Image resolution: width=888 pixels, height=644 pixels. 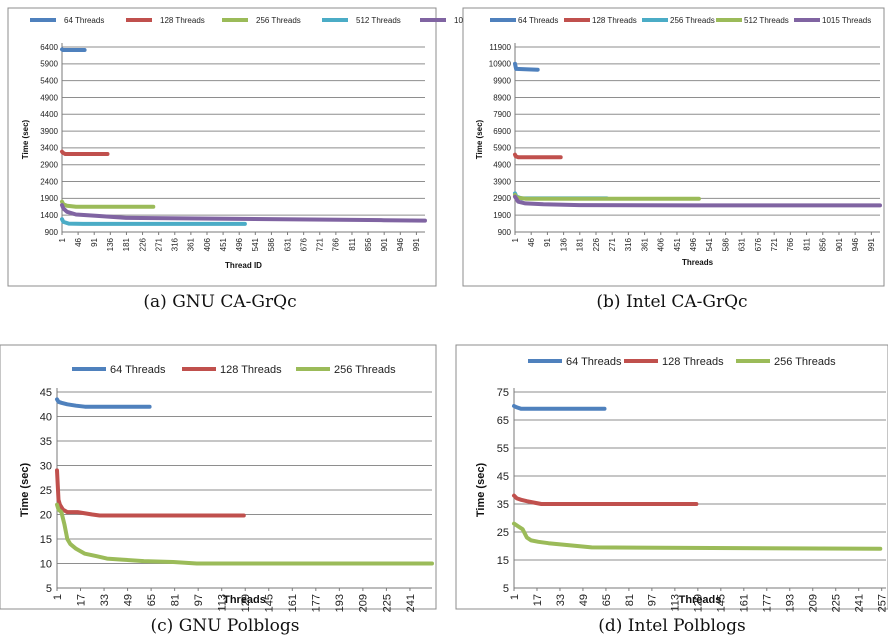 What do you see at coordinates (580, 244) in the screenshot?
I see `x-tick-label: 181` at bounding box center [580, 244].